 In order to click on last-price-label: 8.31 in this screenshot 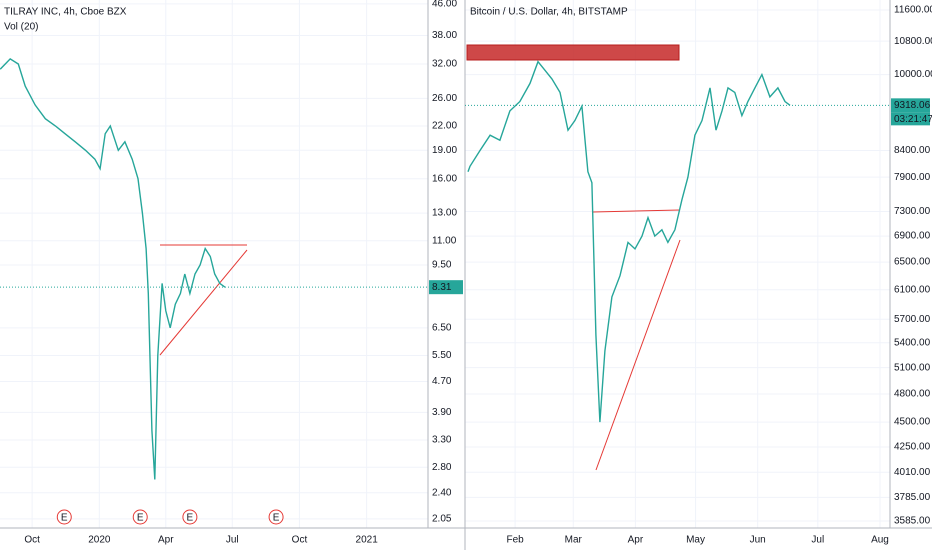, I will do `click(442, 287)`.